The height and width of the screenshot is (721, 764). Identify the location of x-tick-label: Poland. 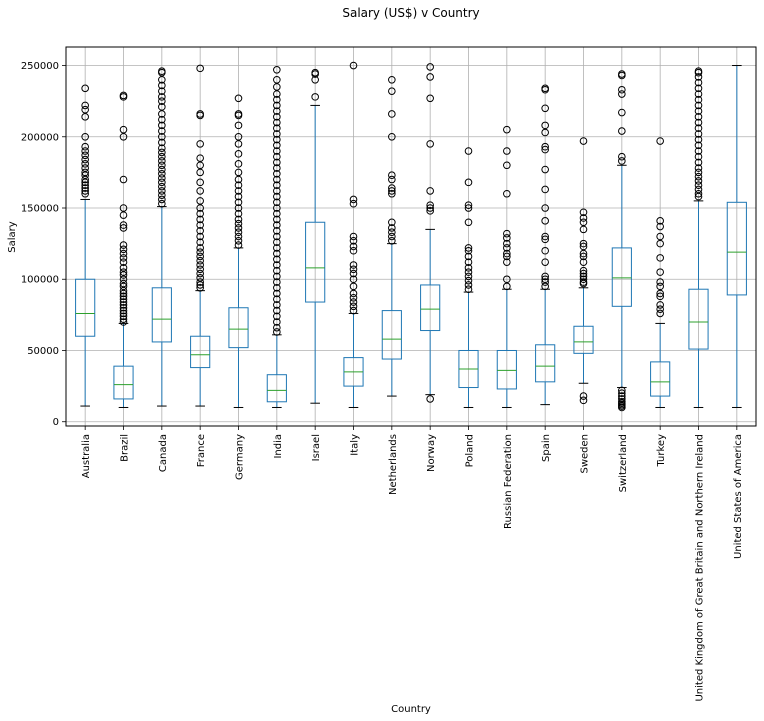
(470, 450).